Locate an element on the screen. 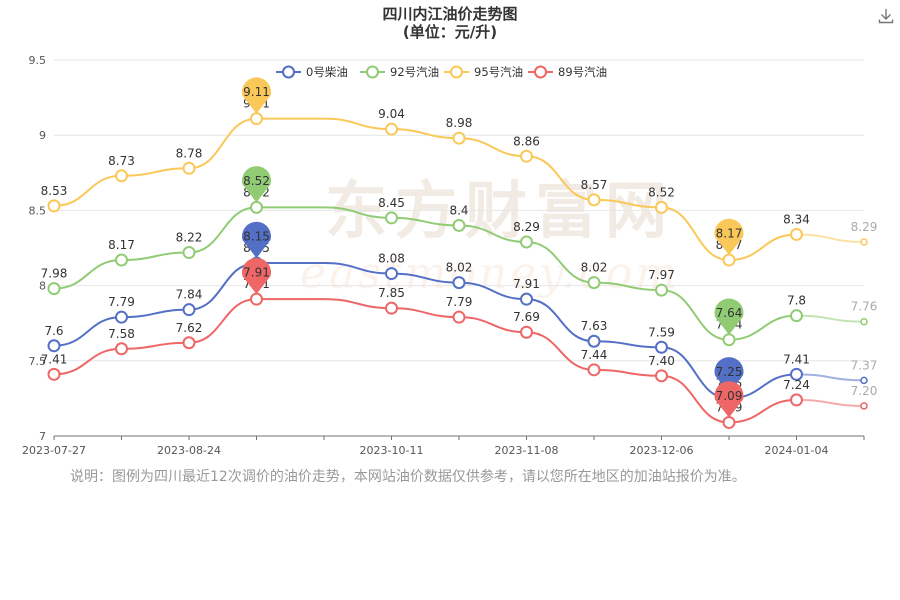 Image resolution: width=900 pixels, height=600 pixels. data-label: 7.41 is located at coordinates (54, 359).